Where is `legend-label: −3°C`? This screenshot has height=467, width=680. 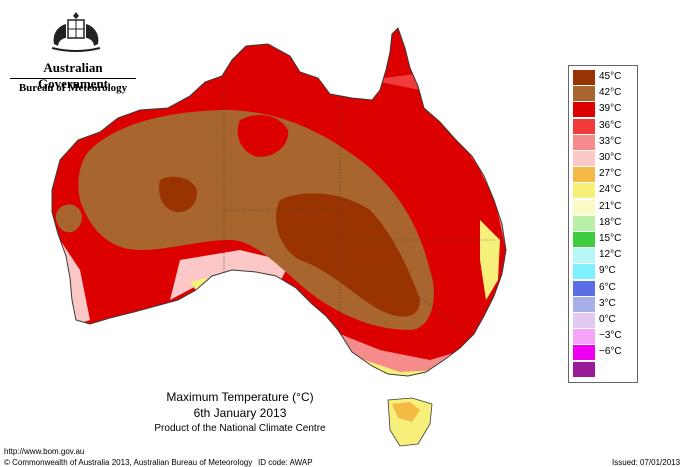
legend-label: −3°C is located at coordinates (610, 336).